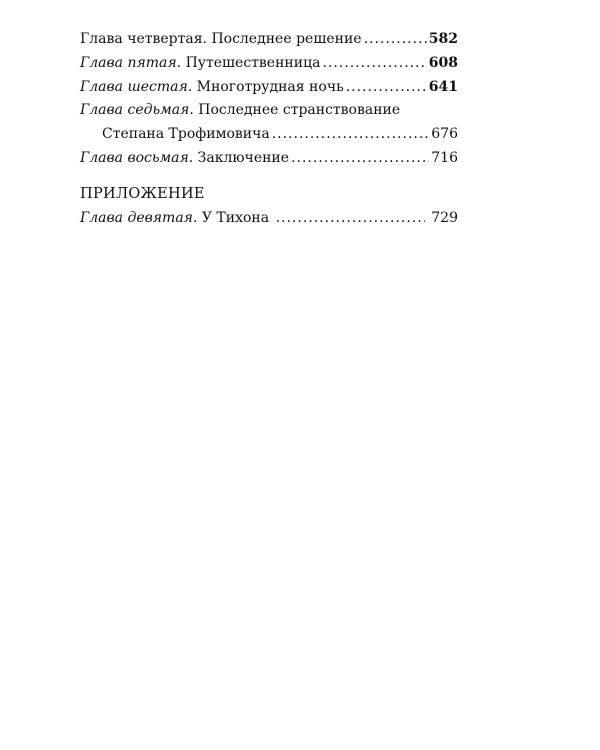  I want to click on page-number: 676, so click(444, 134).